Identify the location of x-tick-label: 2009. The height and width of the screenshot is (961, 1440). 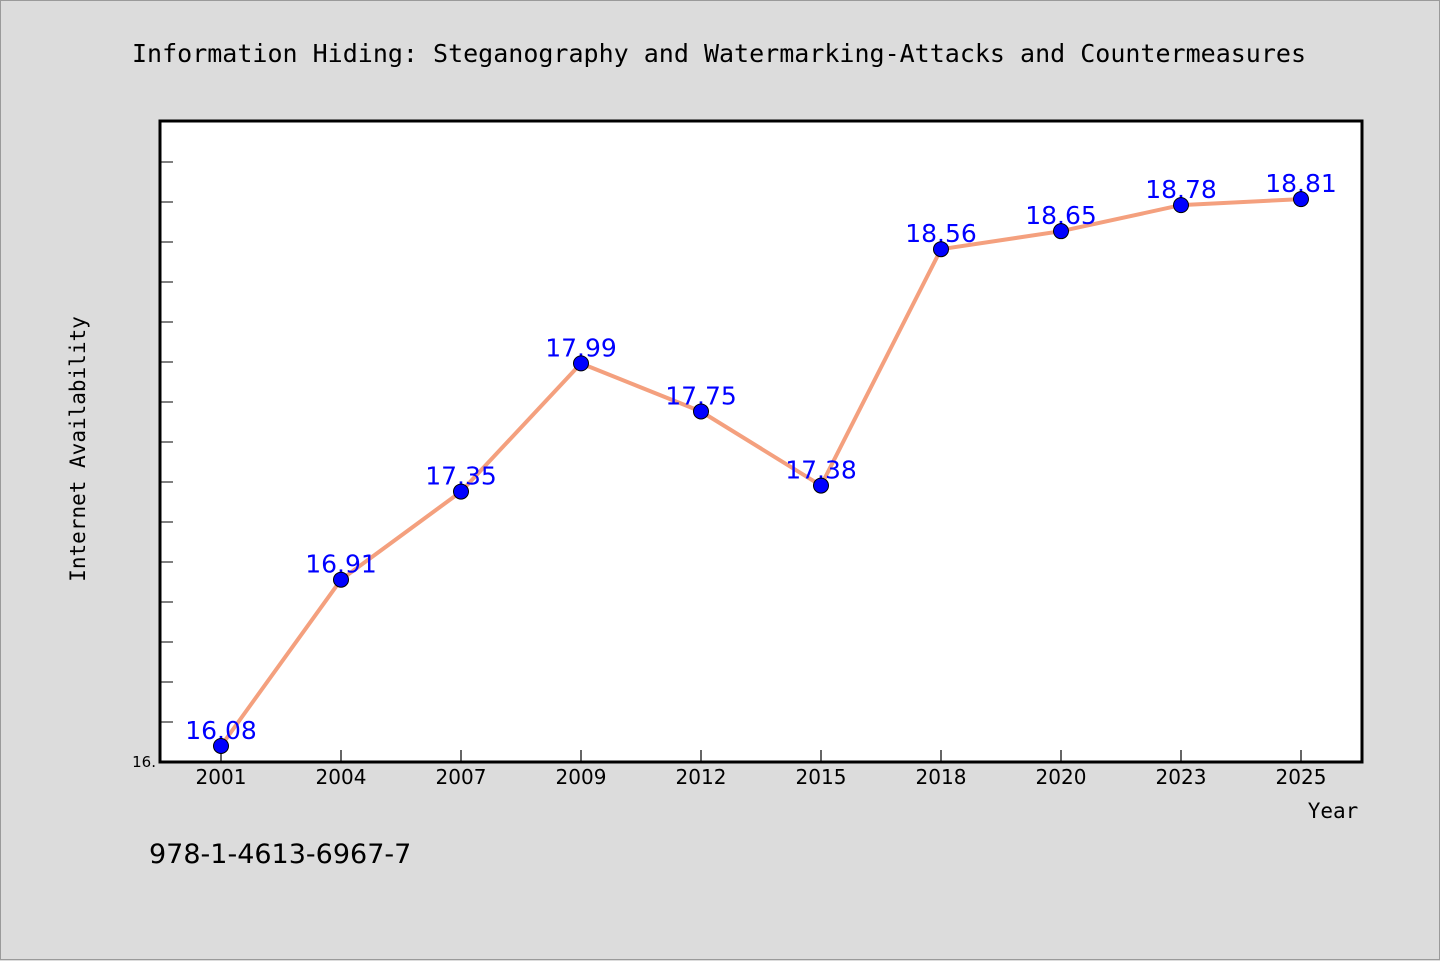
(581, 777).